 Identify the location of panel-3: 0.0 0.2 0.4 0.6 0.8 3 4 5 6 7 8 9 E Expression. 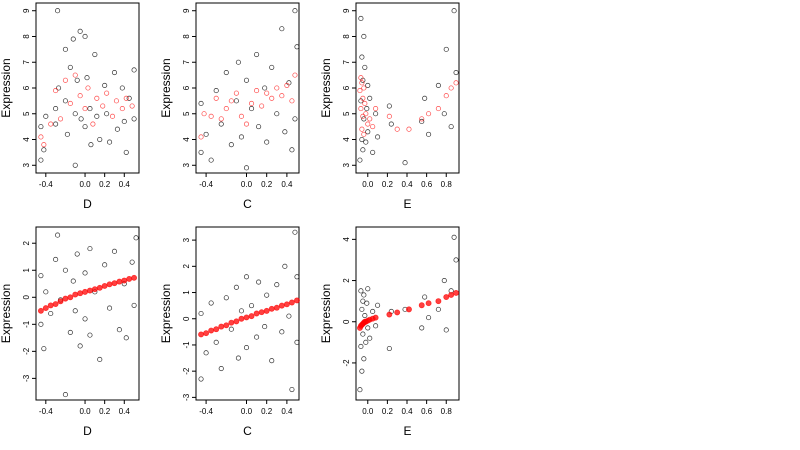
(389, 106).